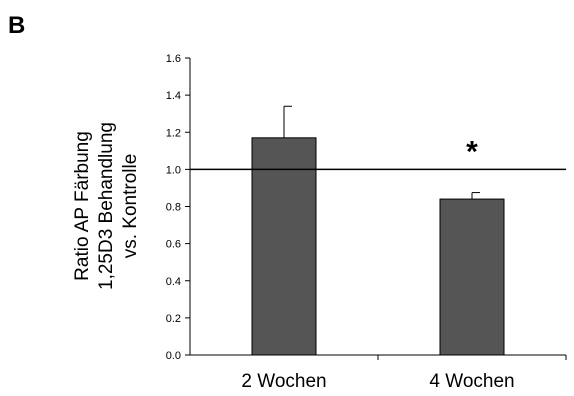 The height and width of the screenshot is (396, 574). What do you see at coordinates (173, 170) in the screenshot?
I see `y-tick-label: 1.0` at bounding box center [173, 170].